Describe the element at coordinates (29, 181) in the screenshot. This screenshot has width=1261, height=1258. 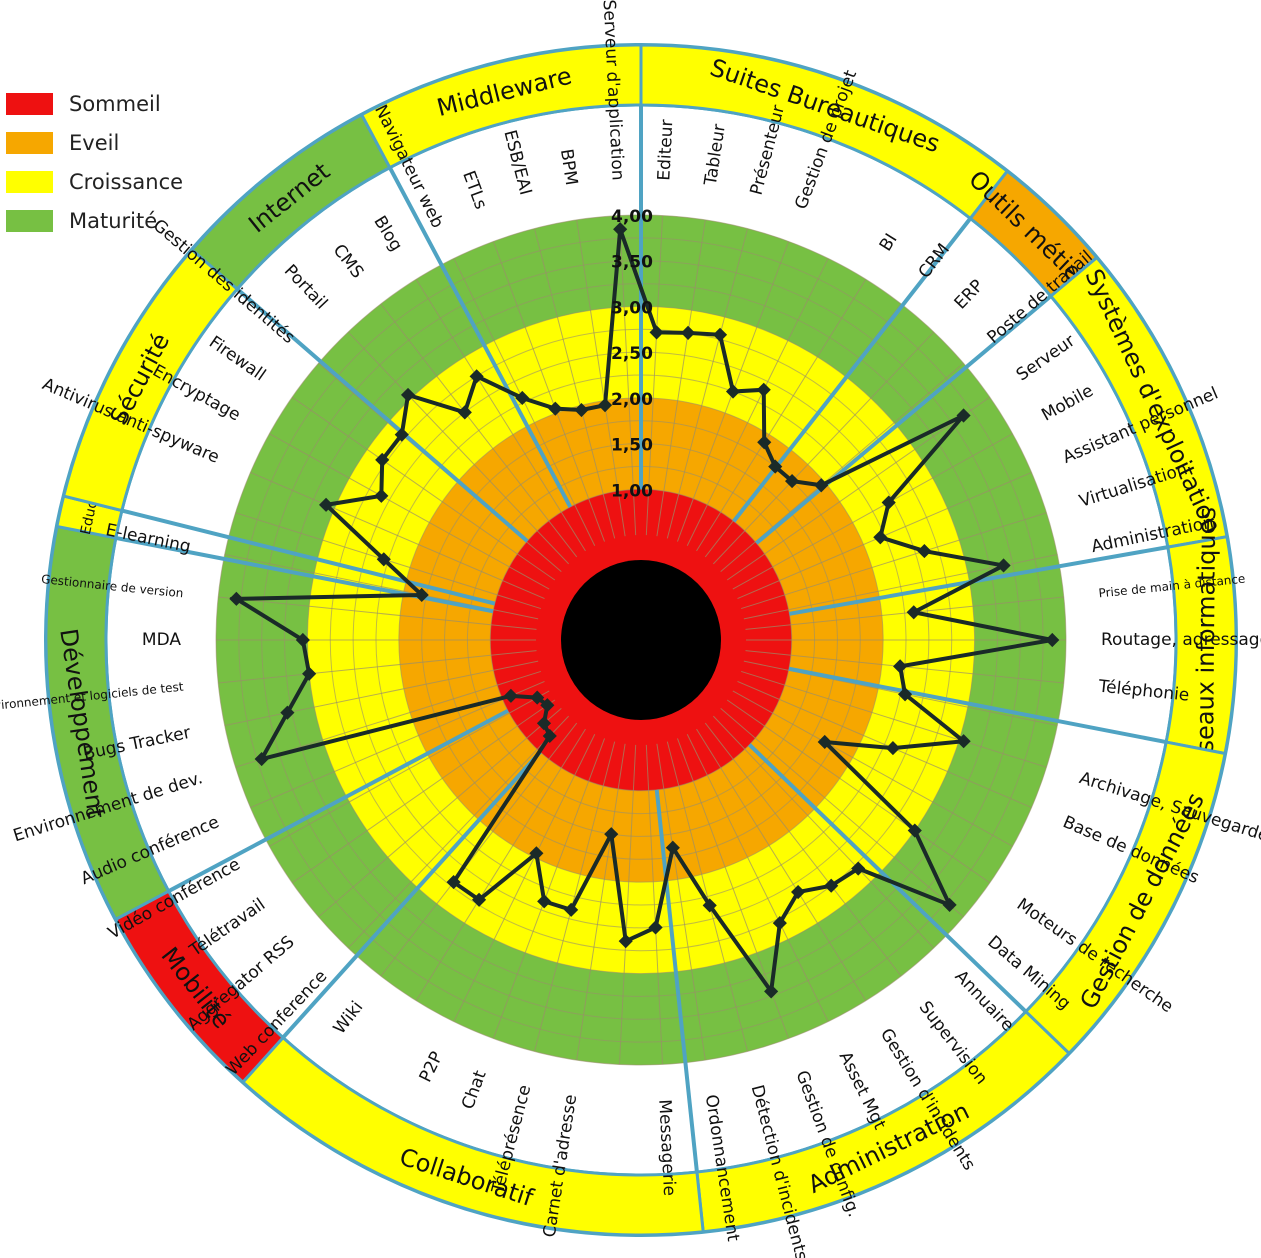
I see `legend-swatch-croissance` at that location.